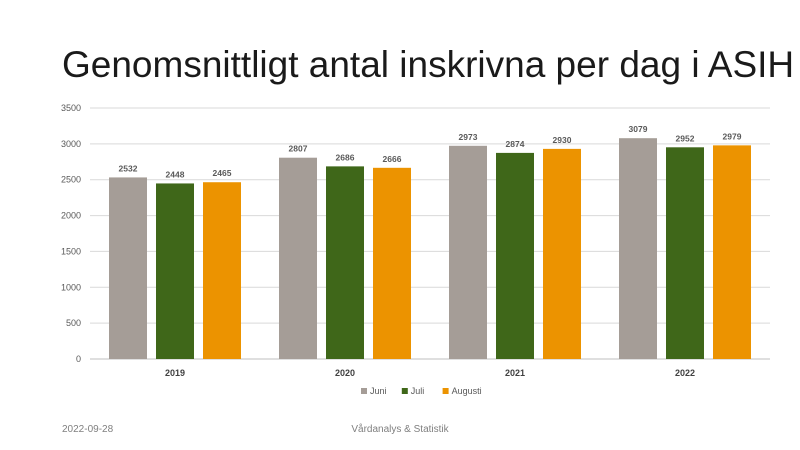 The width and height of the screenshot is (800, 450). What do you see at coordinates (175, 271) in the screenshot?
I see `bar-juli-2019` at bounding box center [175, 271].